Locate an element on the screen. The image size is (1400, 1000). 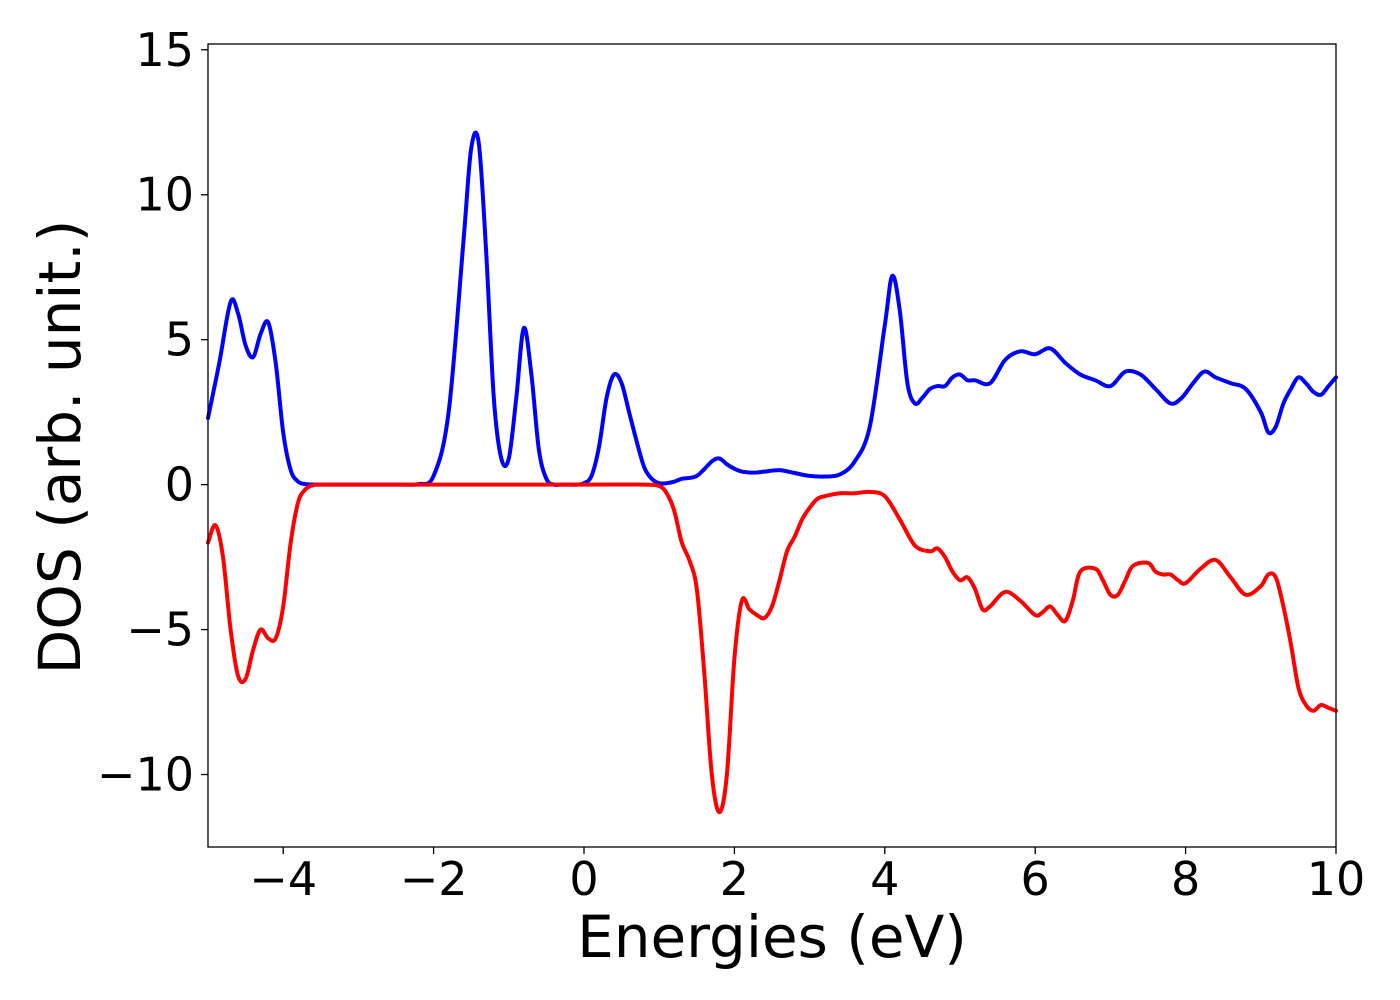
x-tick-label: −2 is located at coordinates (434, 879).